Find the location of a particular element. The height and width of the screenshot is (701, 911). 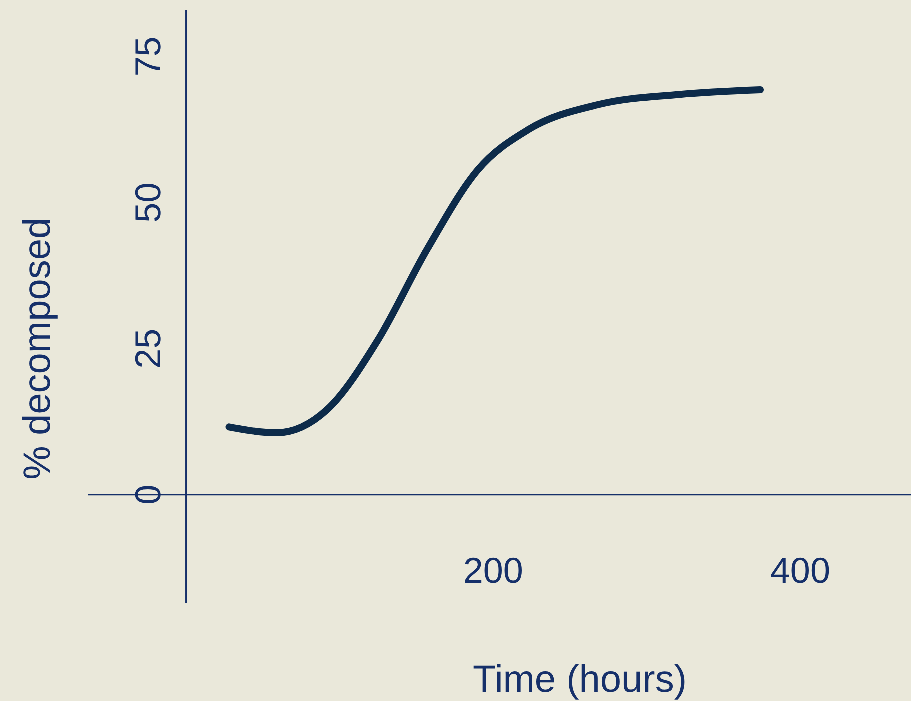

y-axis-title: % decomposed is located at coordinates (38, 349).